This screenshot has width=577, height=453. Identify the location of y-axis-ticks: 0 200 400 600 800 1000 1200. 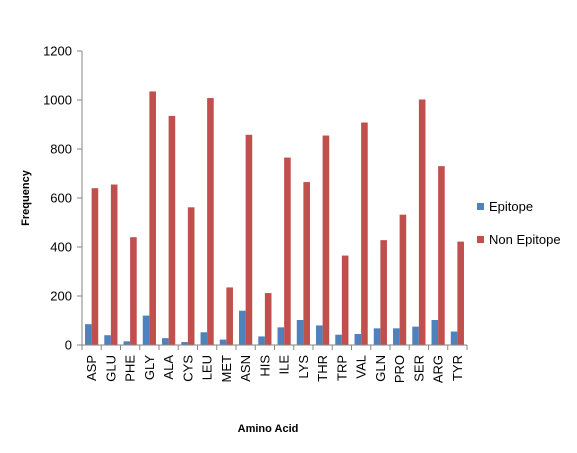
(62, 198).